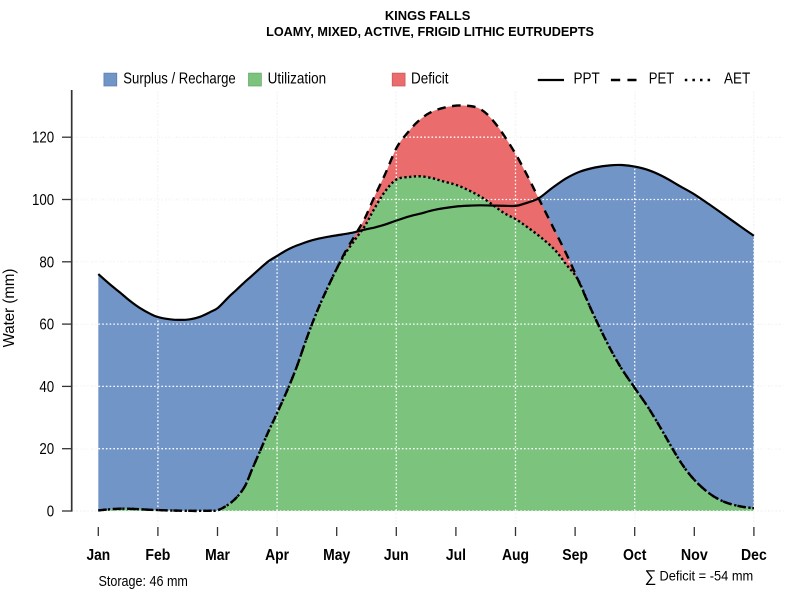 The width and height of the screenshot is (800, 605). Describe the element at coordinates (635, 555) in the screenshot. I see `svg-text: Oct` at that location.